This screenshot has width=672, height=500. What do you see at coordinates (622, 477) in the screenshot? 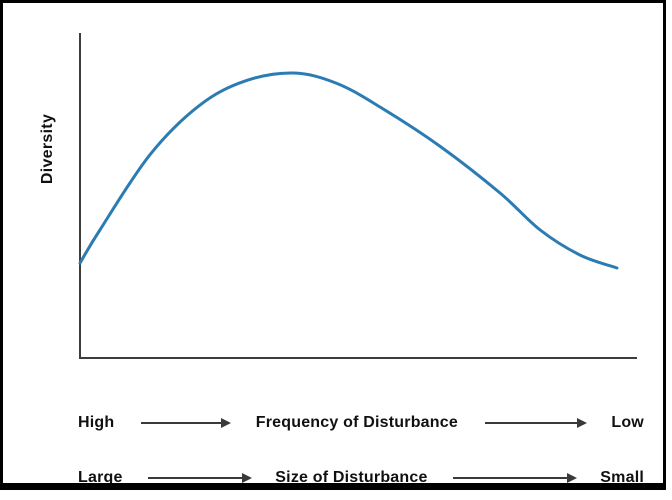
I see `size-right-label: Small` at bounding box center [622, 477].